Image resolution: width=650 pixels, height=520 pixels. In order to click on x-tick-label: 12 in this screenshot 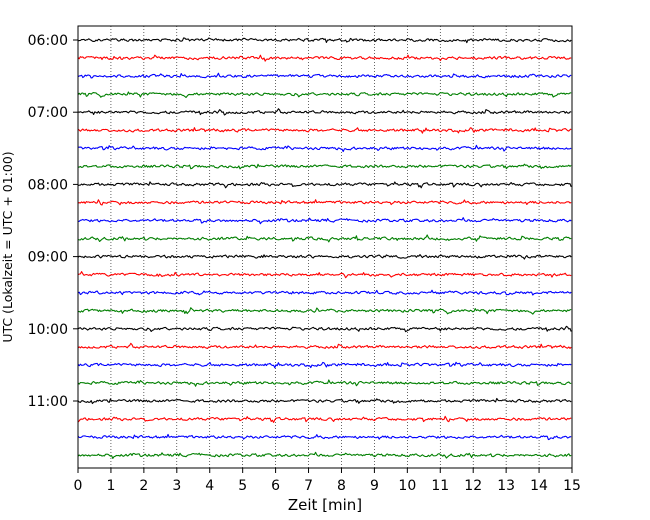, I will do `click(473, 486)`.